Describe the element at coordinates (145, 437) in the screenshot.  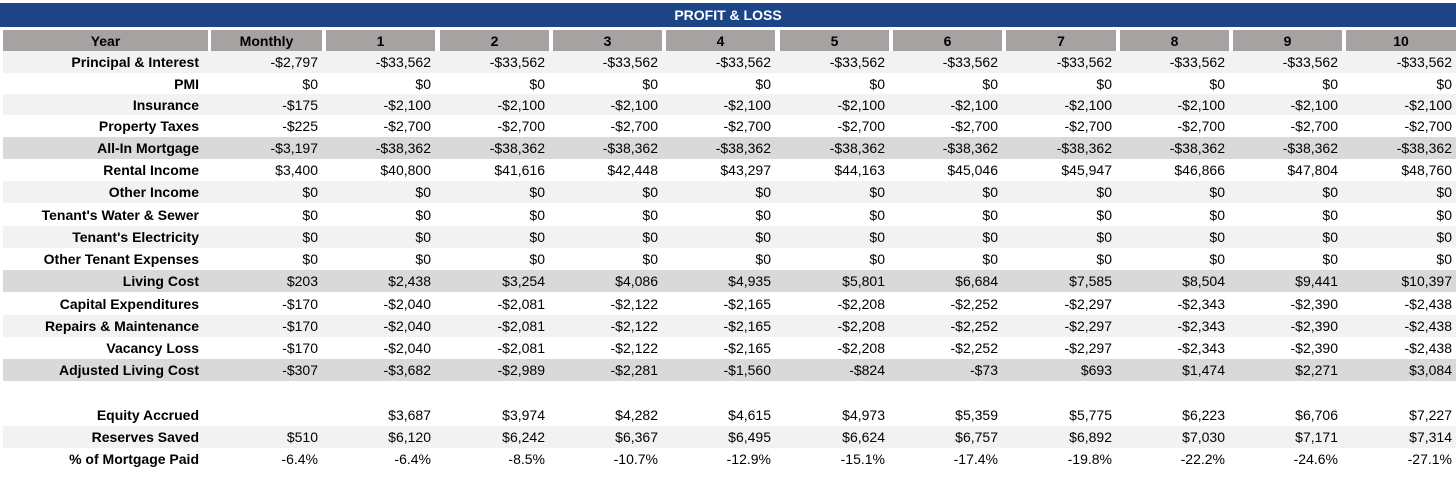
I see `row-label: Reserves Saved` at that location.